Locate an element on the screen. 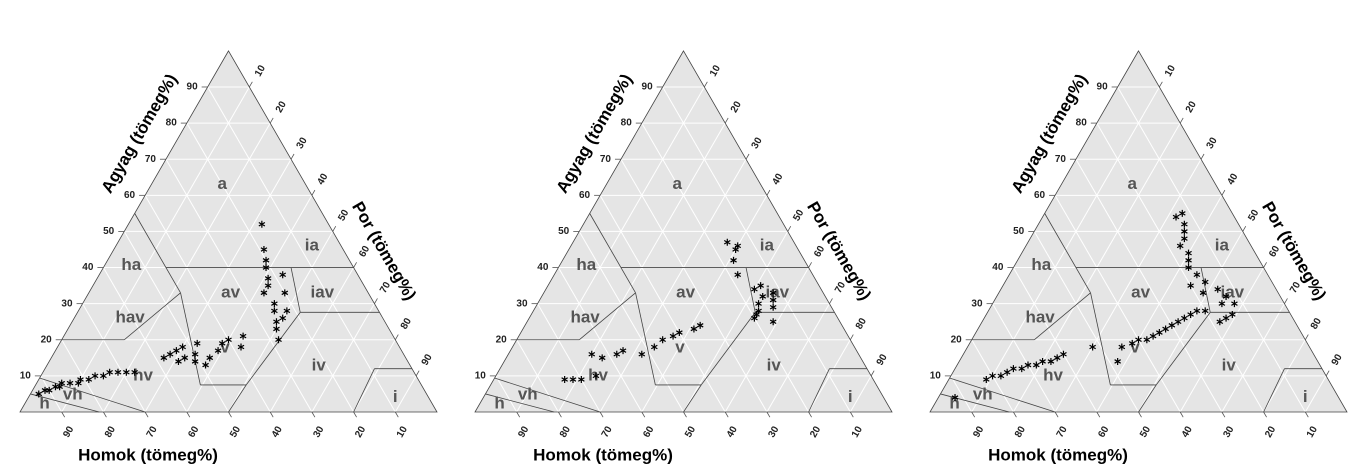 This screenshot has height=475, width=1366. region-label: iav is located at coordinates (1233, 291).